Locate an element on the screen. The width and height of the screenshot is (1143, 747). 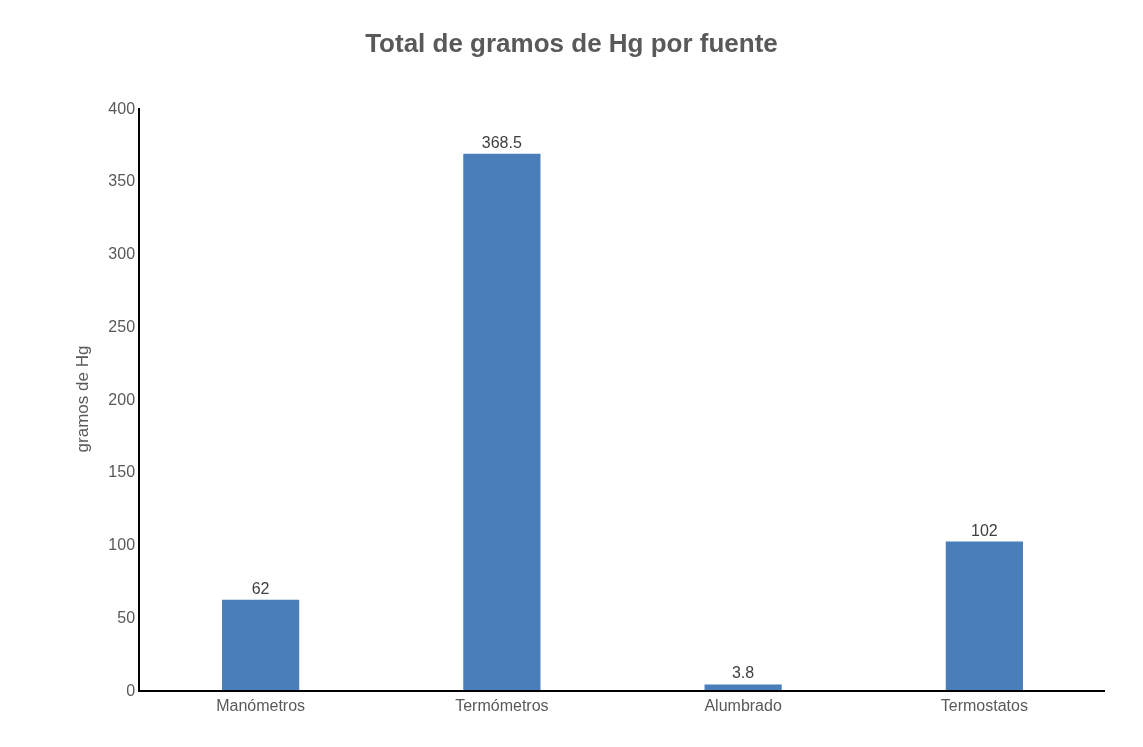
y-tick-label: 350 is located at coordinates (122, 181).